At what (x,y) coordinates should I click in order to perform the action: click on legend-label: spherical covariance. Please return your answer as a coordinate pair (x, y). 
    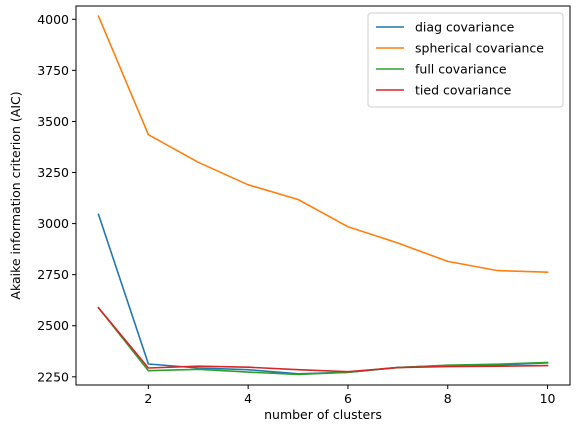
    Looking at the image, I should click on (479, 48).